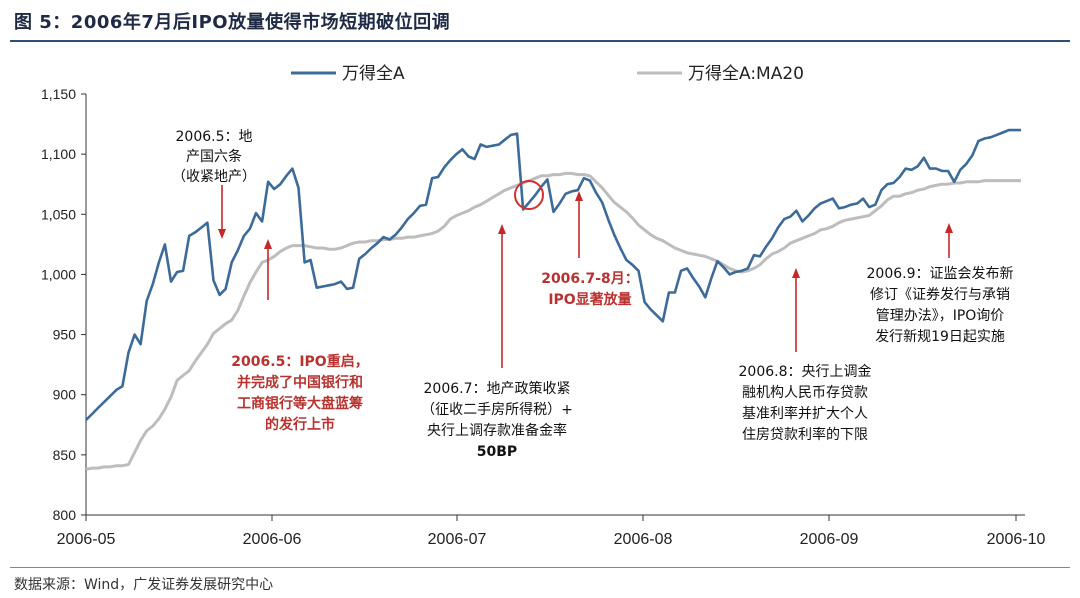  Describe the element at coordinates (222, 234) in the screenshot. I see `arrowhead-a1` at that location.